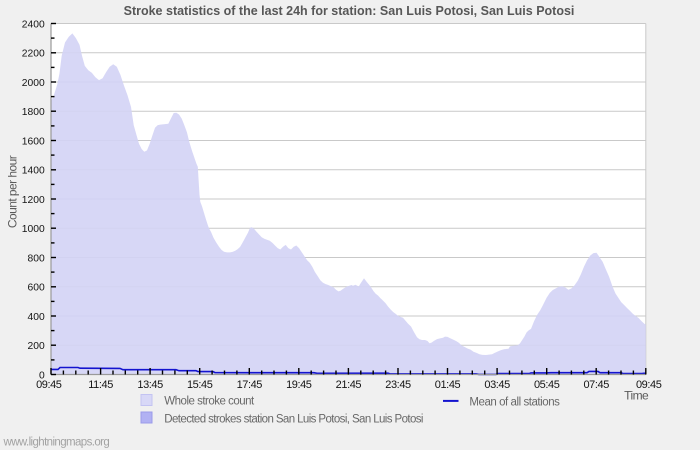  I want to click on svg-text: 01:45, so click(448, 385).